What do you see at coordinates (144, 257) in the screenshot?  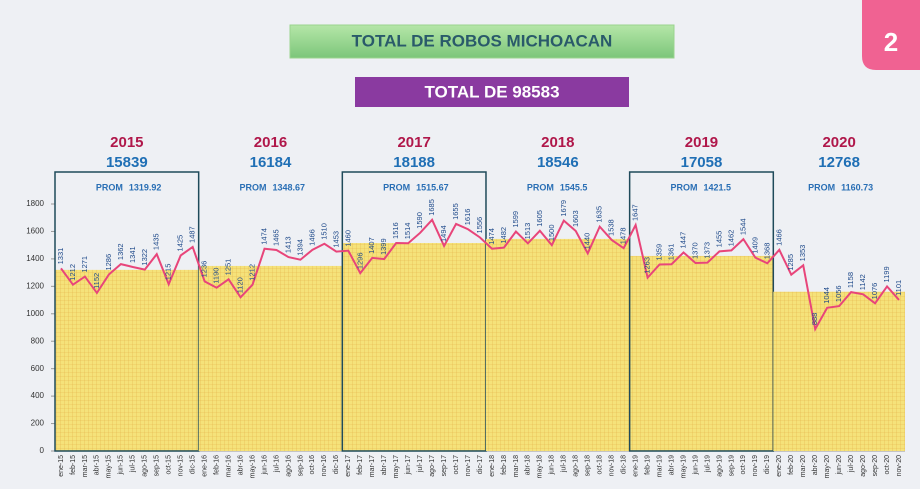 I see `data-label: 1322` at bounding box center [144, 257].